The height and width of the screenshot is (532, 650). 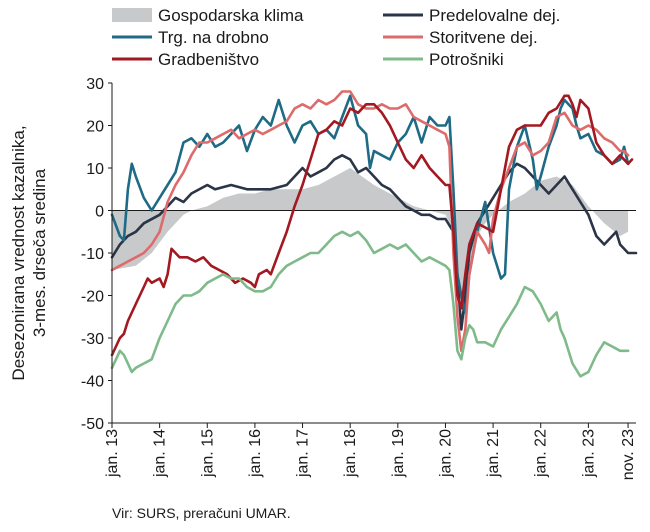 What do you see at coordinates (628, 454) in the screenshot?
I see `x-tick-label: nov. 23` at bounding box center [628, 454].